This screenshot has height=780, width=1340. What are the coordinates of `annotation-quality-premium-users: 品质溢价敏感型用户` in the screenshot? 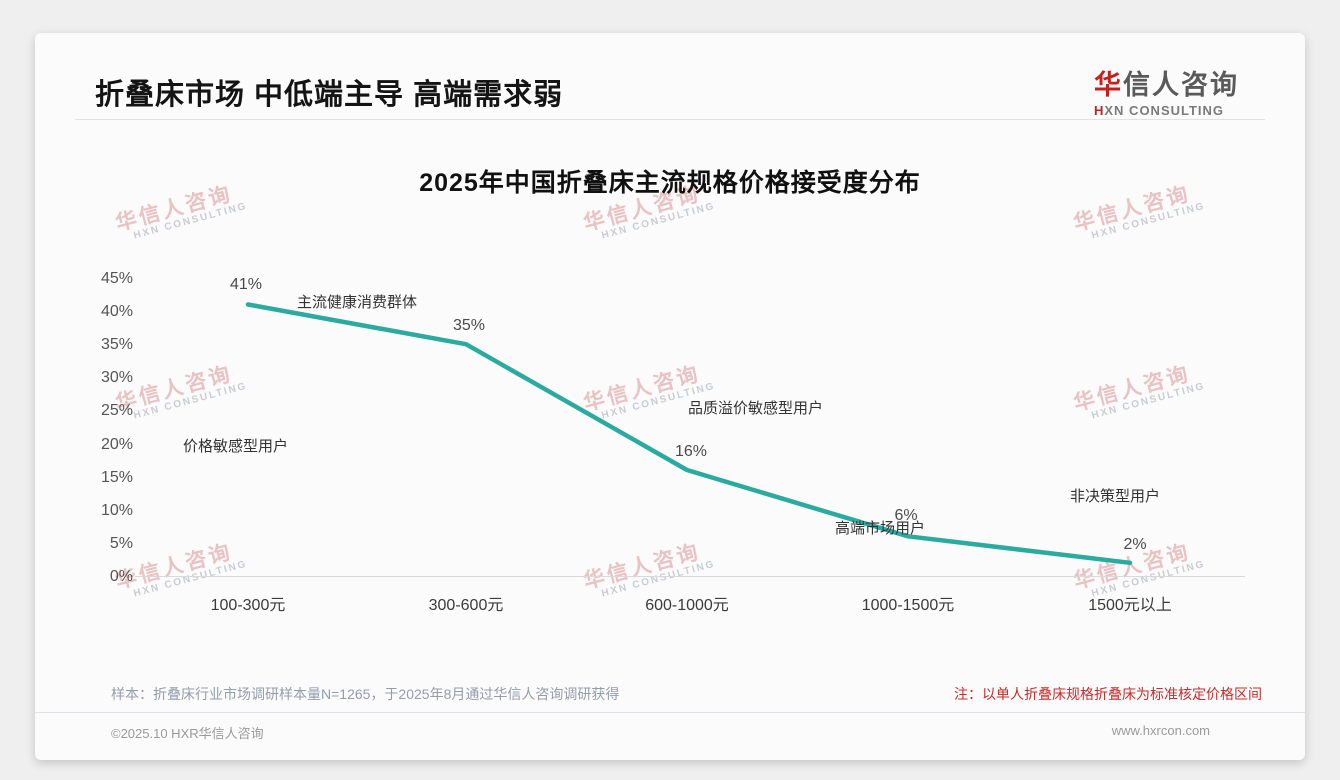 It's located at (756, 408).